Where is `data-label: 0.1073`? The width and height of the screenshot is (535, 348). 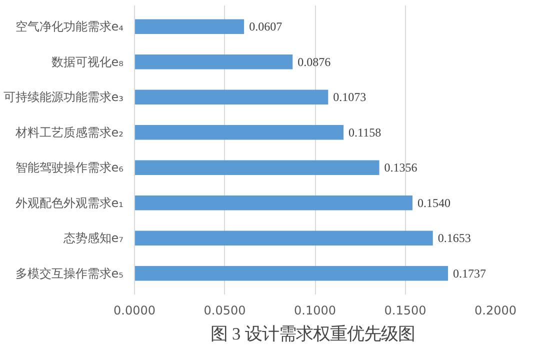
data-label: 0.1073 is located at coordinates (349, 97).